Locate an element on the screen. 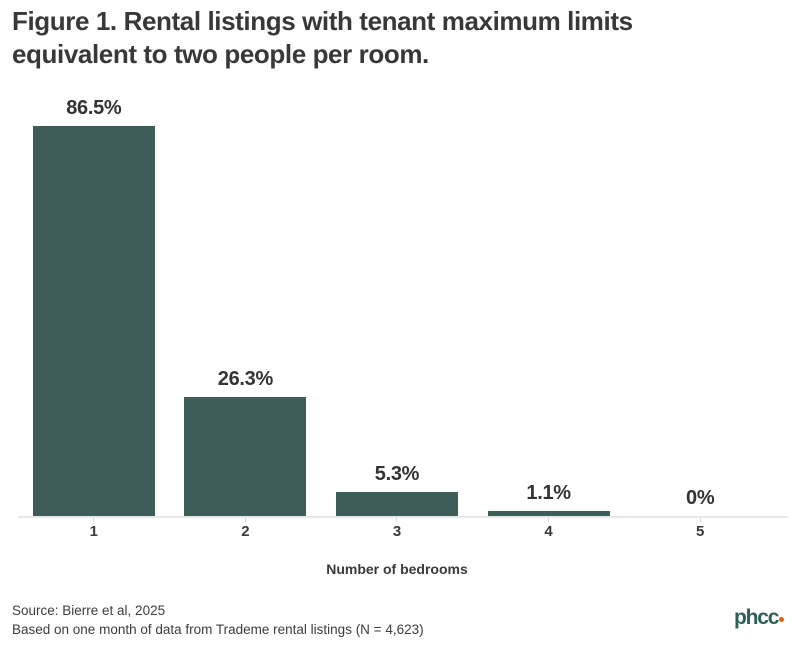 This screenshot has width=793, height=653. x-tick-label: 2 is located at coordinates (245, 531).